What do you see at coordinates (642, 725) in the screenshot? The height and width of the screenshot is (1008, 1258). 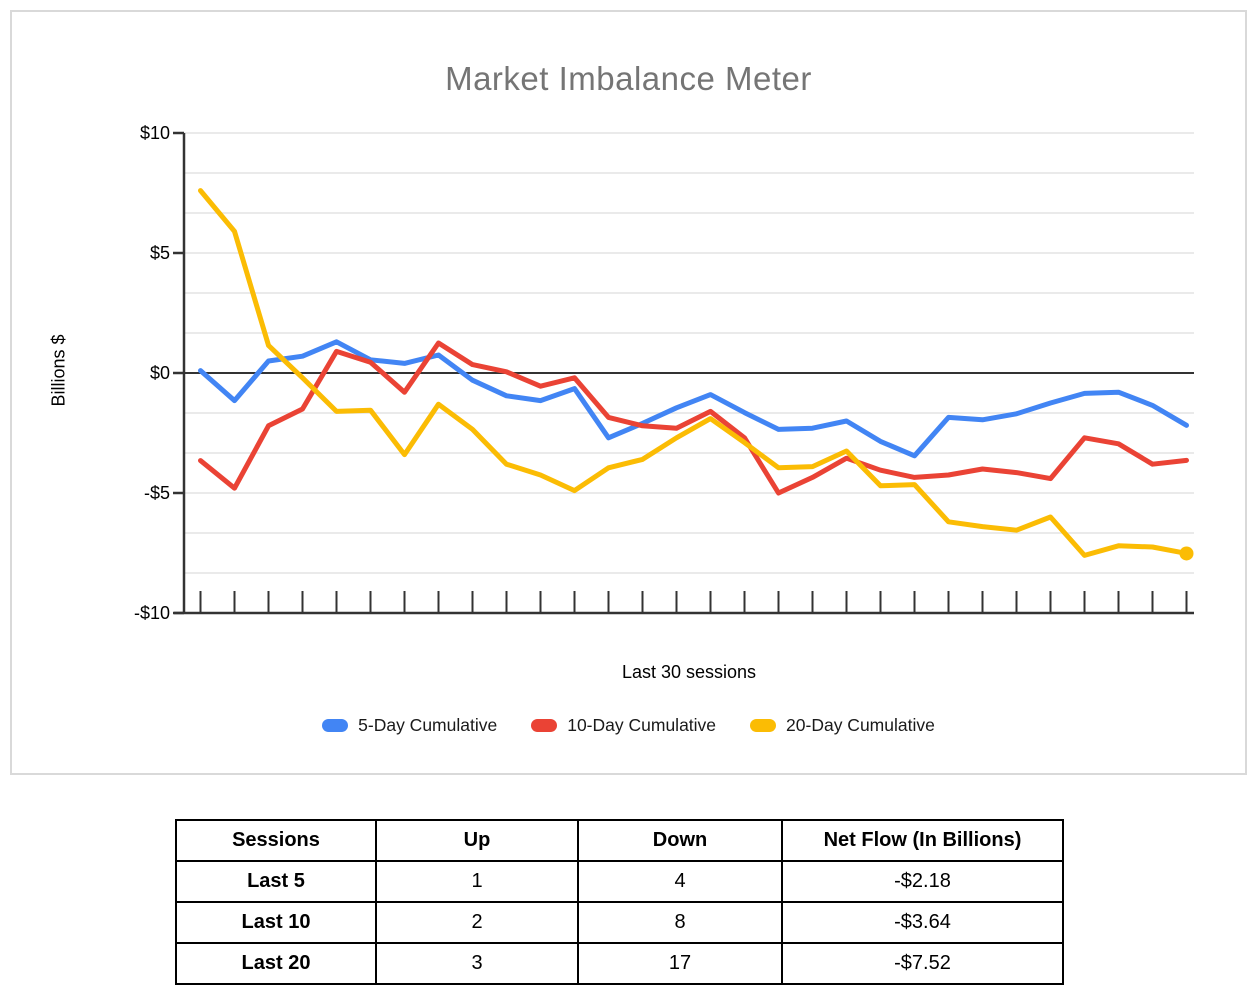 I see `legend-label: 10-Day Cumulative` at bounding box center [642, 725].